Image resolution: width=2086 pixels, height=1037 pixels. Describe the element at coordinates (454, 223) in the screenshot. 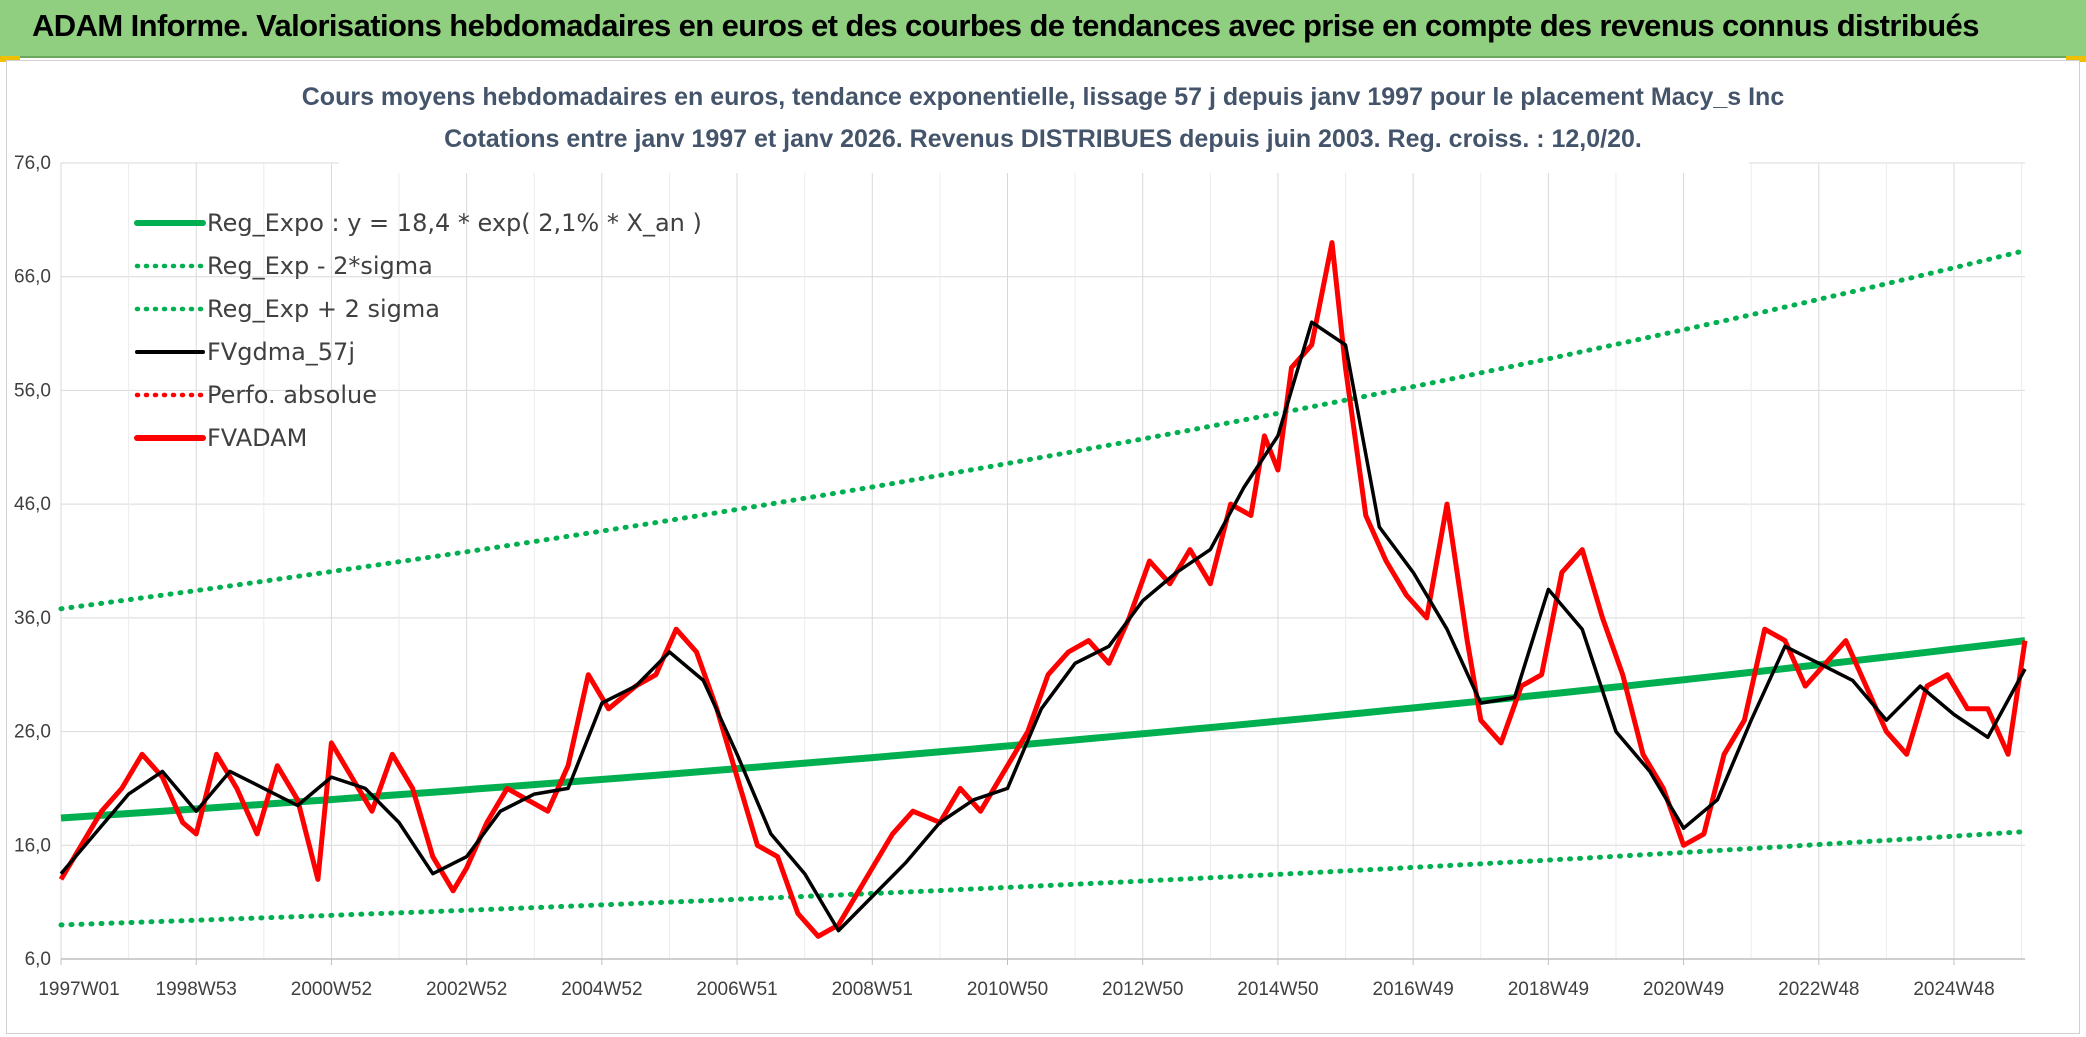

I see `legend-label-reg: Reg_Expo : y = 18,4 * exp( 2,1% * X_an )` at that location.